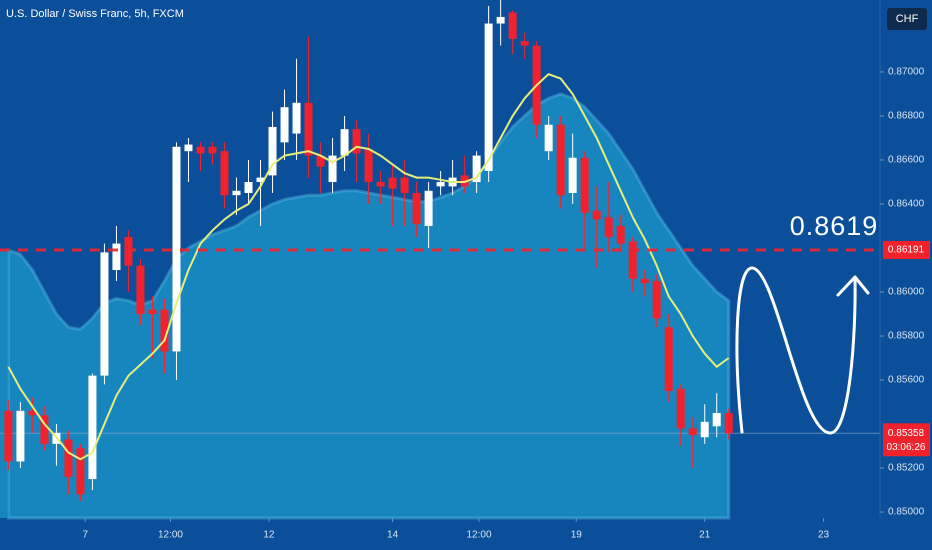 Image resolution: width=932 pixels, height=550 pixels. I want to click on x-tick-label: 23, so click(824, 535).